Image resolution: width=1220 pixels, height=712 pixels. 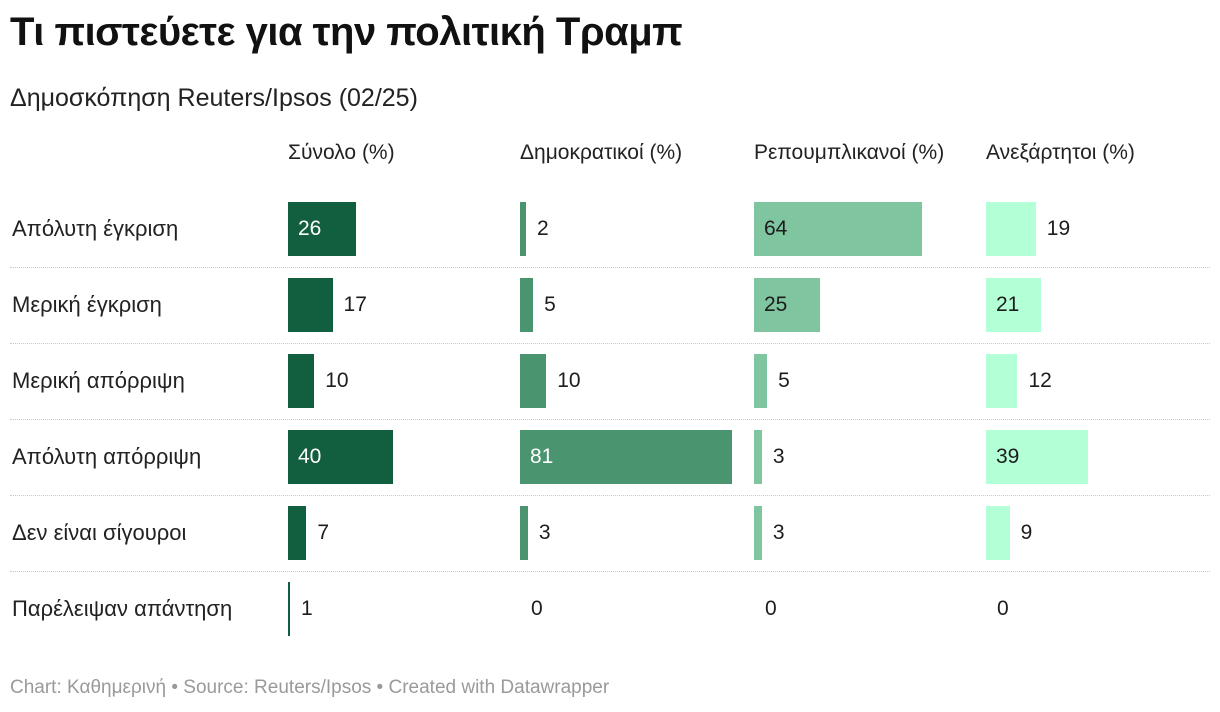 What do you see at coordinates (323, 532) in the screenshot?
I see `value-label-total: 7` at bounding box center [323, 532].